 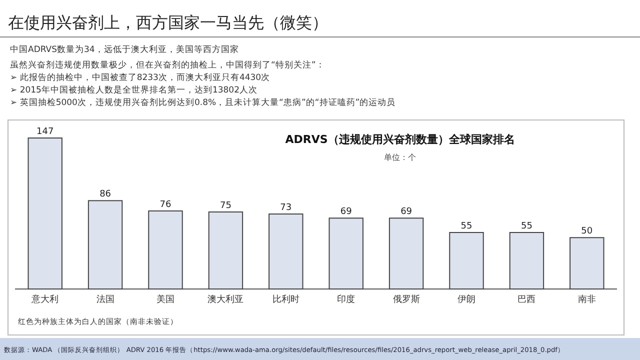 What do you see at coordinates (44, 299) in the screenshot?
I see `x-tick-label: 意大利` at bounding box center [44, 299].